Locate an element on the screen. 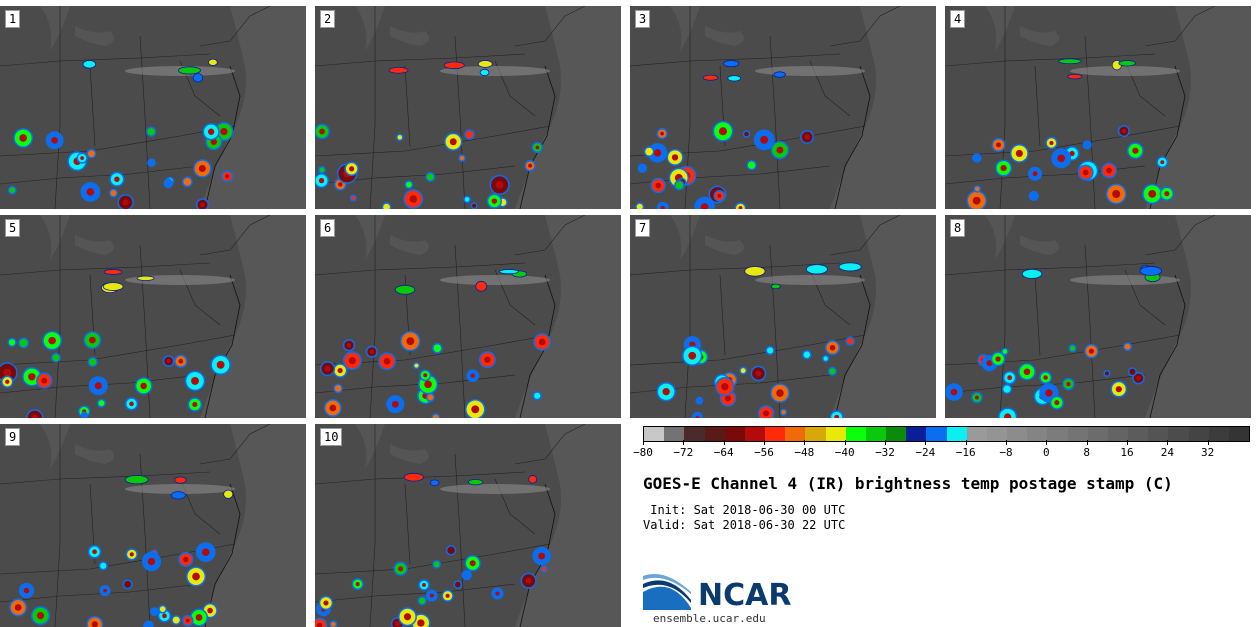 The width and height of the screenshot is (1260, 627). colorbar-tick-label: 8 is located at coordinates (1086, 452).